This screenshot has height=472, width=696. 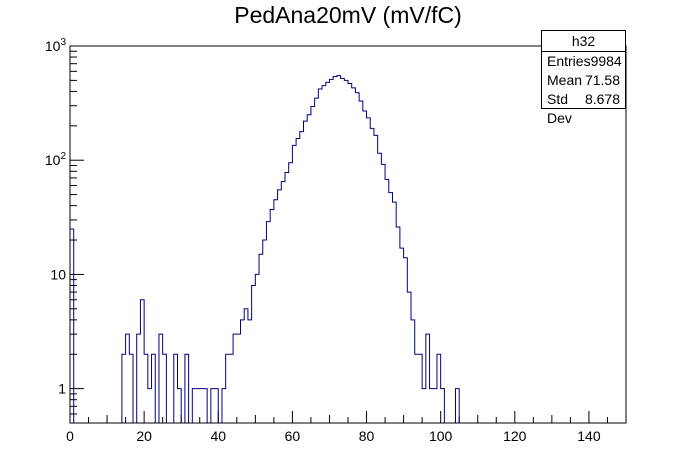 What do you see at coordinates (569, 61) in the screenshot?
I see `stats-label: Entries` at bounding box center [569, 61].